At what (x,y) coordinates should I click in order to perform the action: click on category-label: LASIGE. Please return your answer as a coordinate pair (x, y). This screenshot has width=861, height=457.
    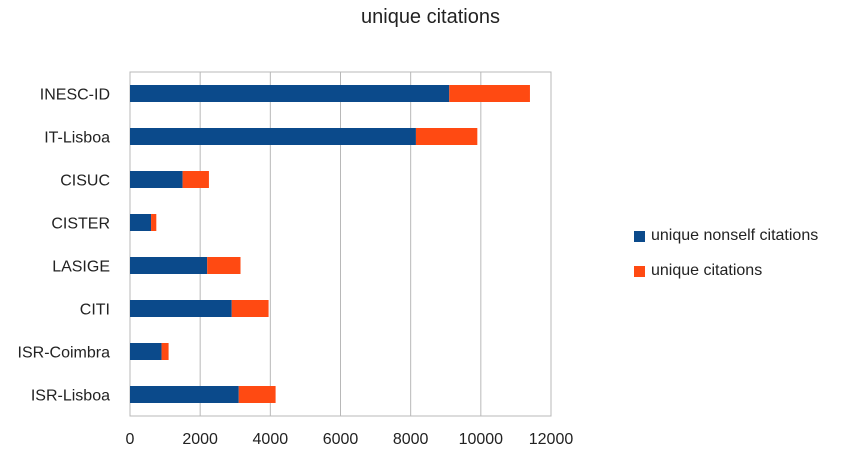
    Looking at the image, I should click on (81, 267).